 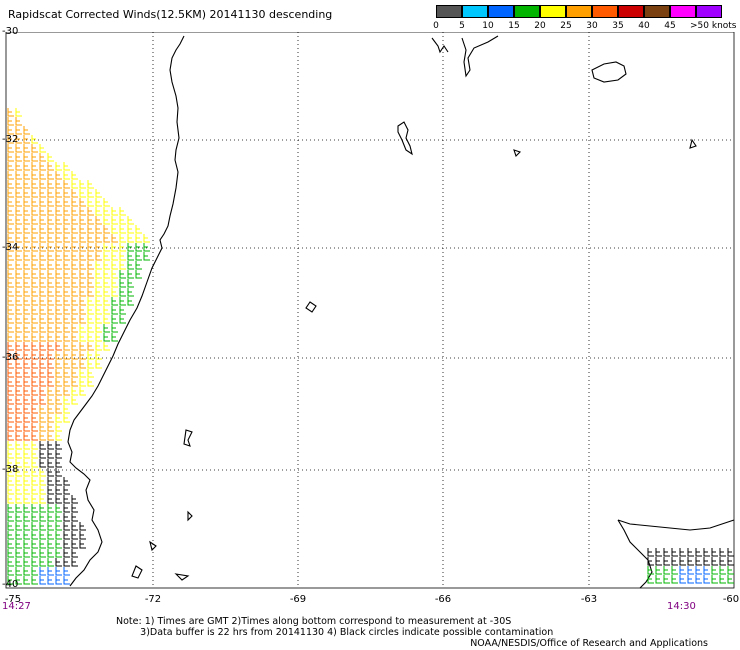 I want to click on lon-label: -72, so click(x=153, y=599).